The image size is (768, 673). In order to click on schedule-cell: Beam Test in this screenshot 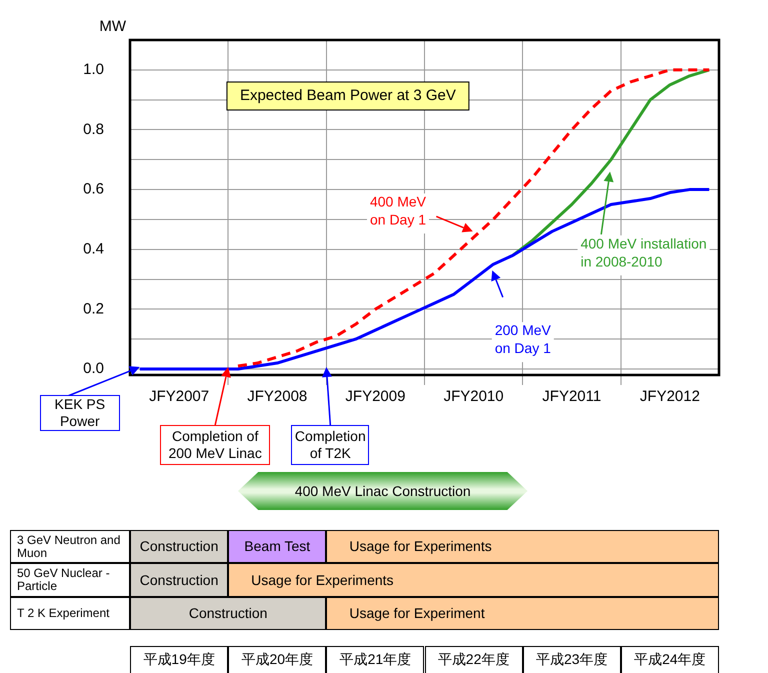, I will do `click(277, 546)`.